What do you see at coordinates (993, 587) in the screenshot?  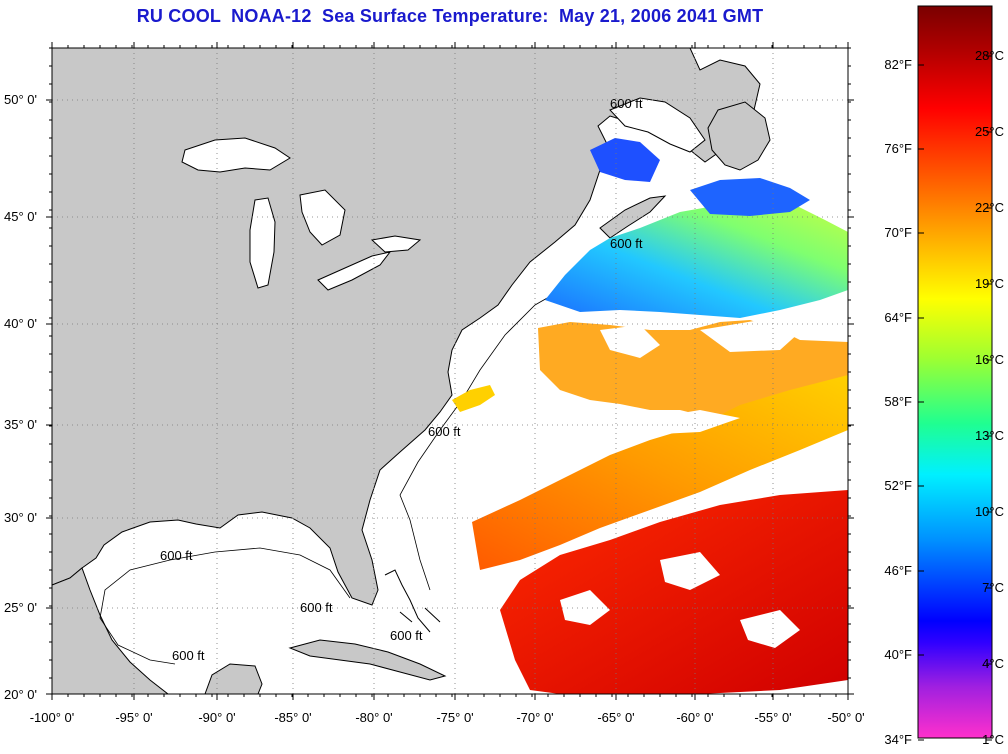 I see `cb-c-7: 7°C` at bounding box center [993, 587].